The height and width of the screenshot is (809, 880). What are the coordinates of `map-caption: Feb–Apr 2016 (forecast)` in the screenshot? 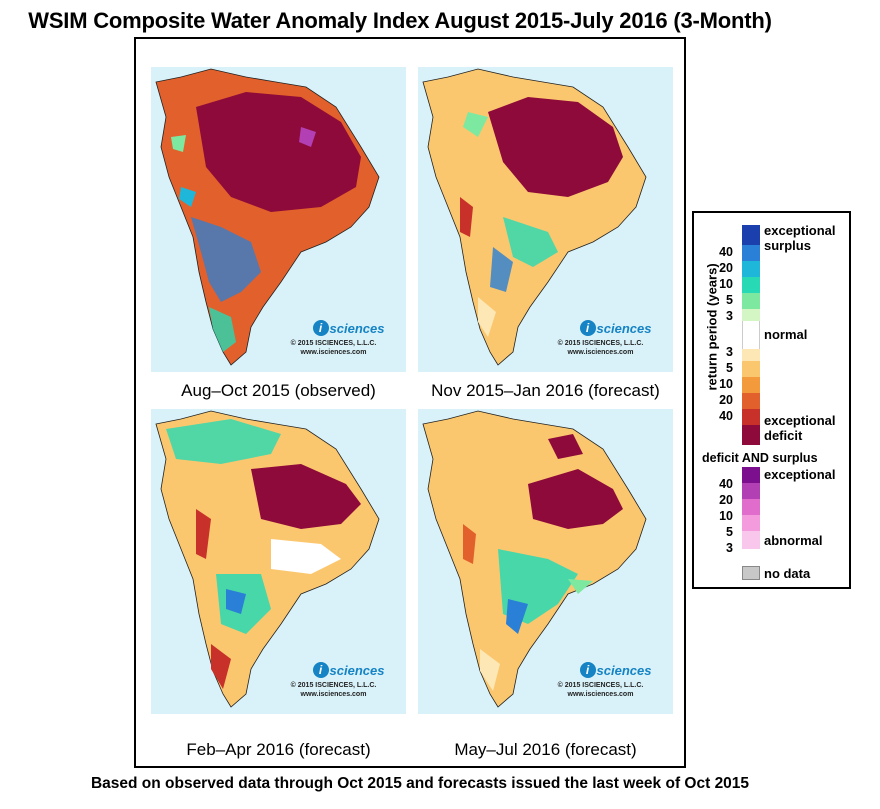 It's located at (278, 749).